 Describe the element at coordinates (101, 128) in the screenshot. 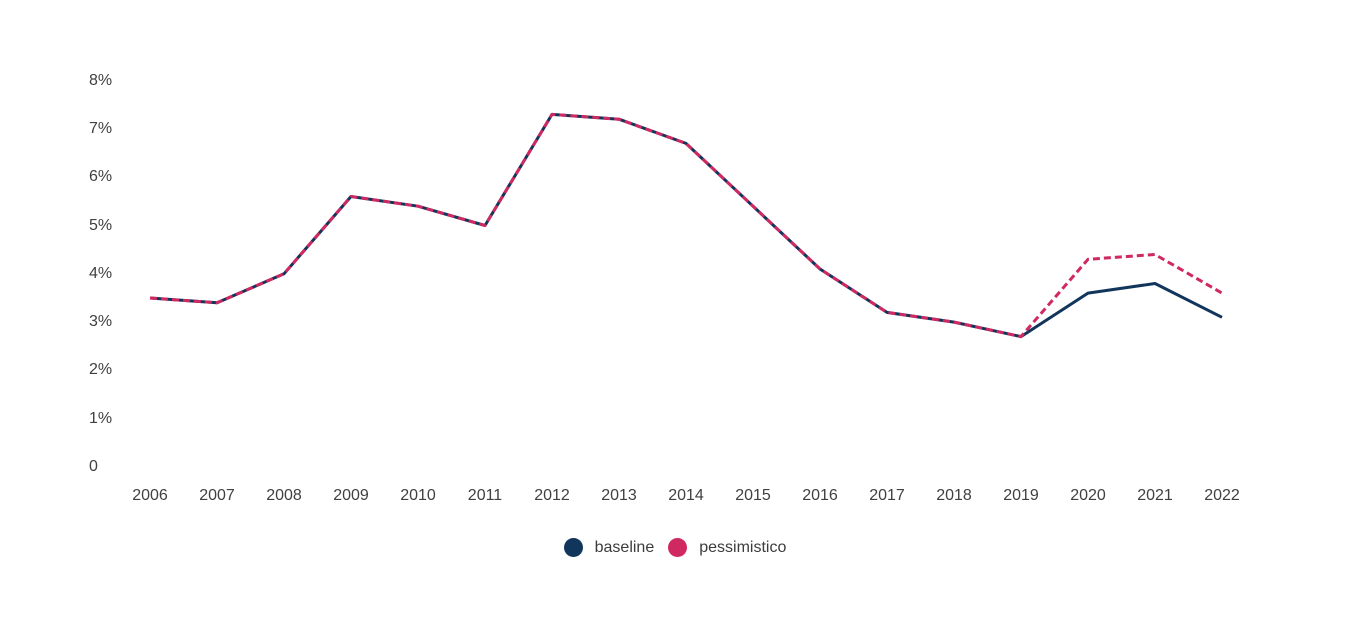

I see `y-axis-tick-label: 7%` at that location.